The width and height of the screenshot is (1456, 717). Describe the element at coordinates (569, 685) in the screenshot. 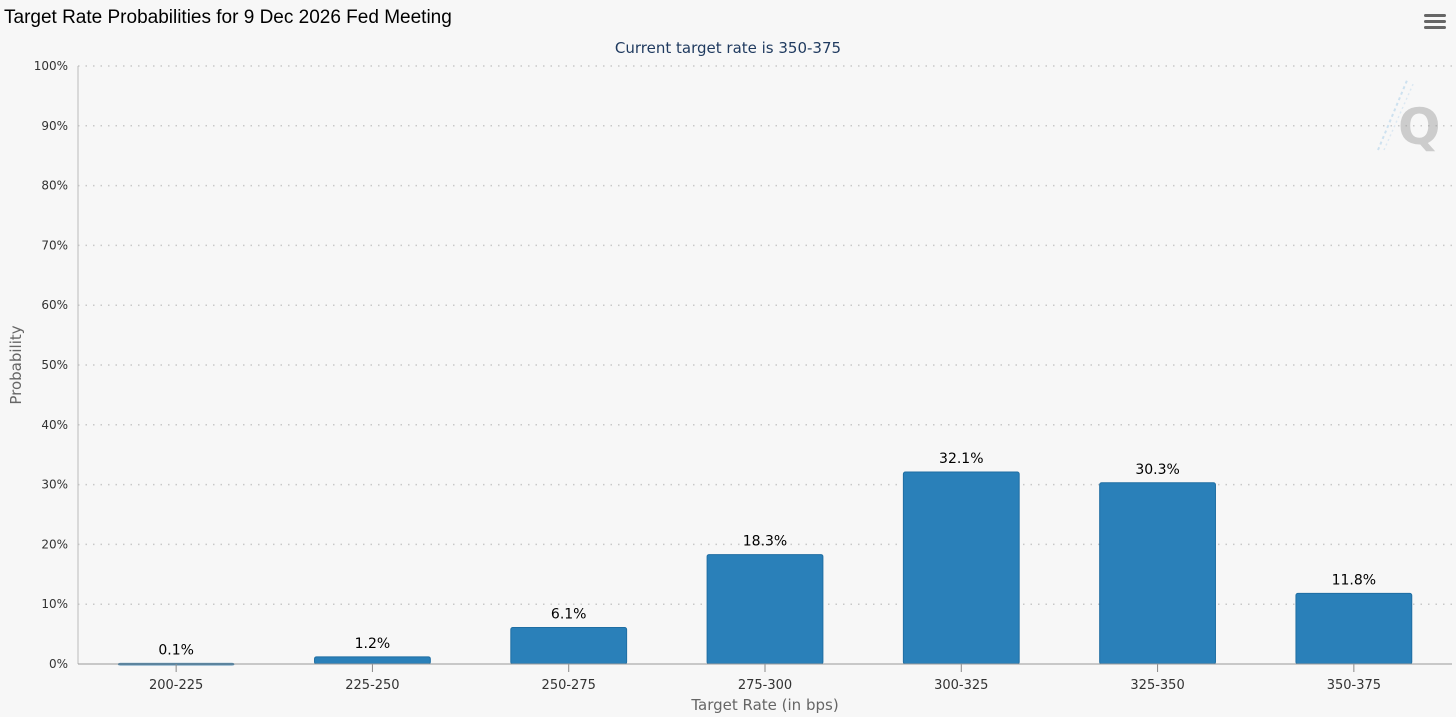

I see `x-tick-label: 250-275` at that location.